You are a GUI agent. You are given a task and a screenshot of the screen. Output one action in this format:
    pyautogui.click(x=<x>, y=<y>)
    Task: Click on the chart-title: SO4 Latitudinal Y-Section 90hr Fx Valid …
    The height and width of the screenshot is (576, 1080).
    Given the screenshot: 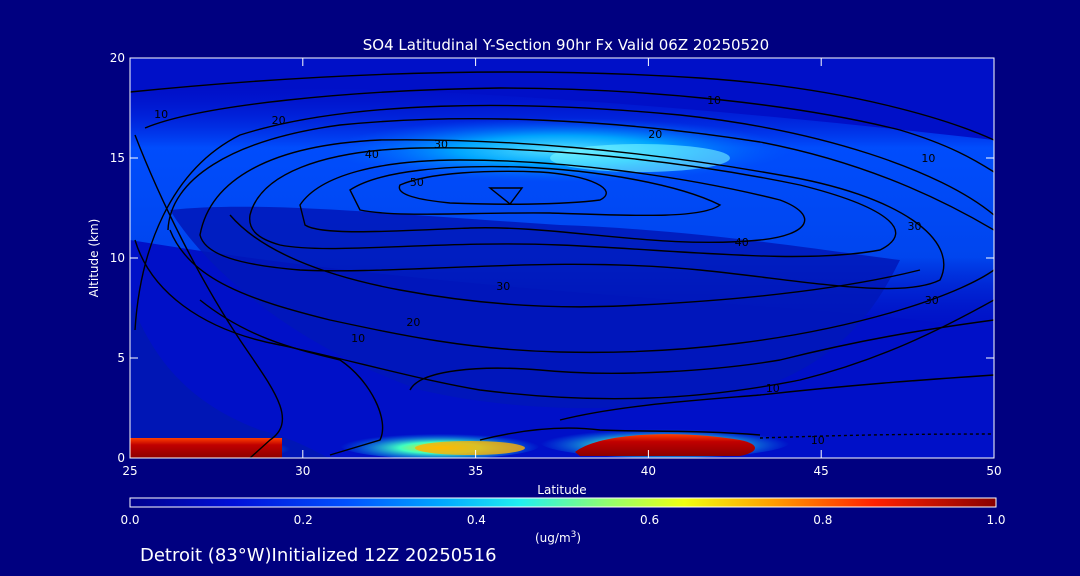 What is the action you would take?
    pyautogui.click(x=566, y=45)
    